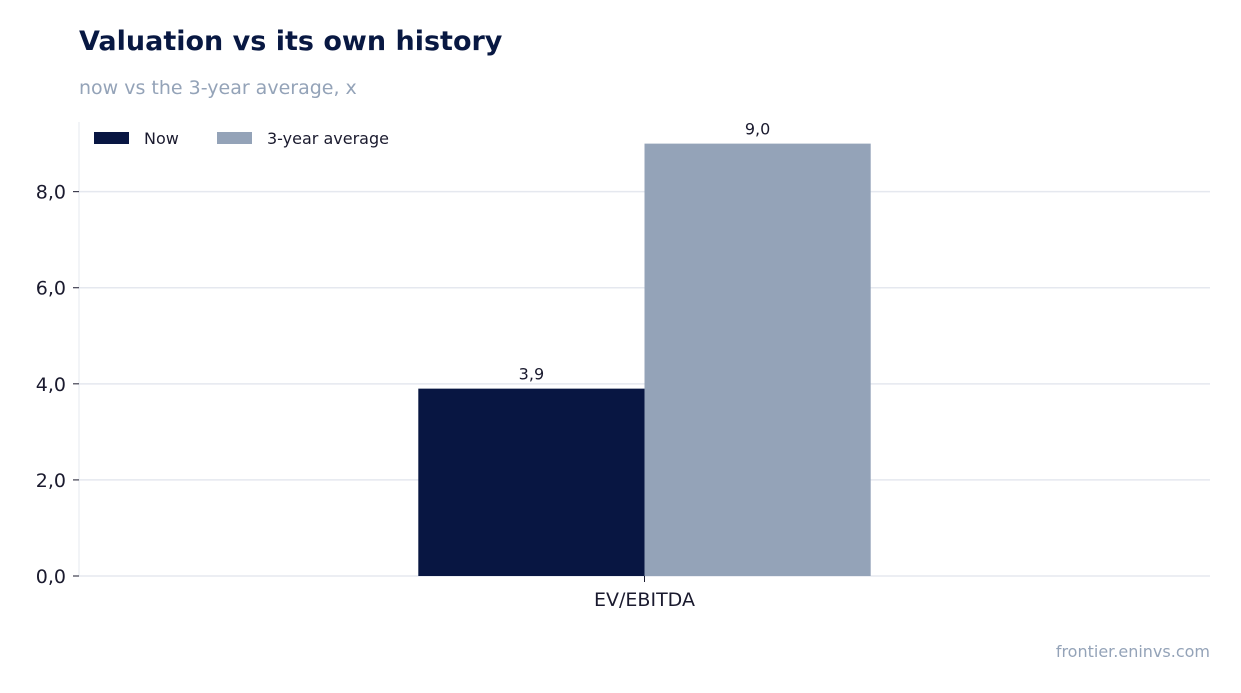  What do you see at coordinates (757, 359) in the screenshot?
I see `bar-3-year-average` at bounding box center [757, 359].